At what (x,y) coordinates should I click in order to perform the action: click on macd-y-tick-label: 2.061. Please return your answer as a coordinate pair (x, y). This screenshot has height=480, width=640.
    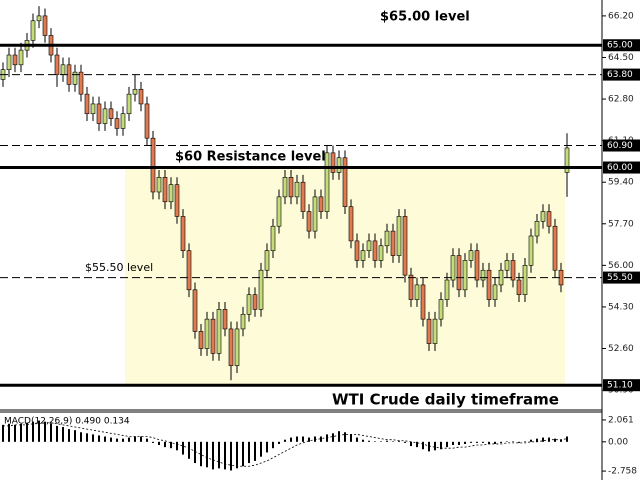
    Looking at the image, I should click on (621, 420).